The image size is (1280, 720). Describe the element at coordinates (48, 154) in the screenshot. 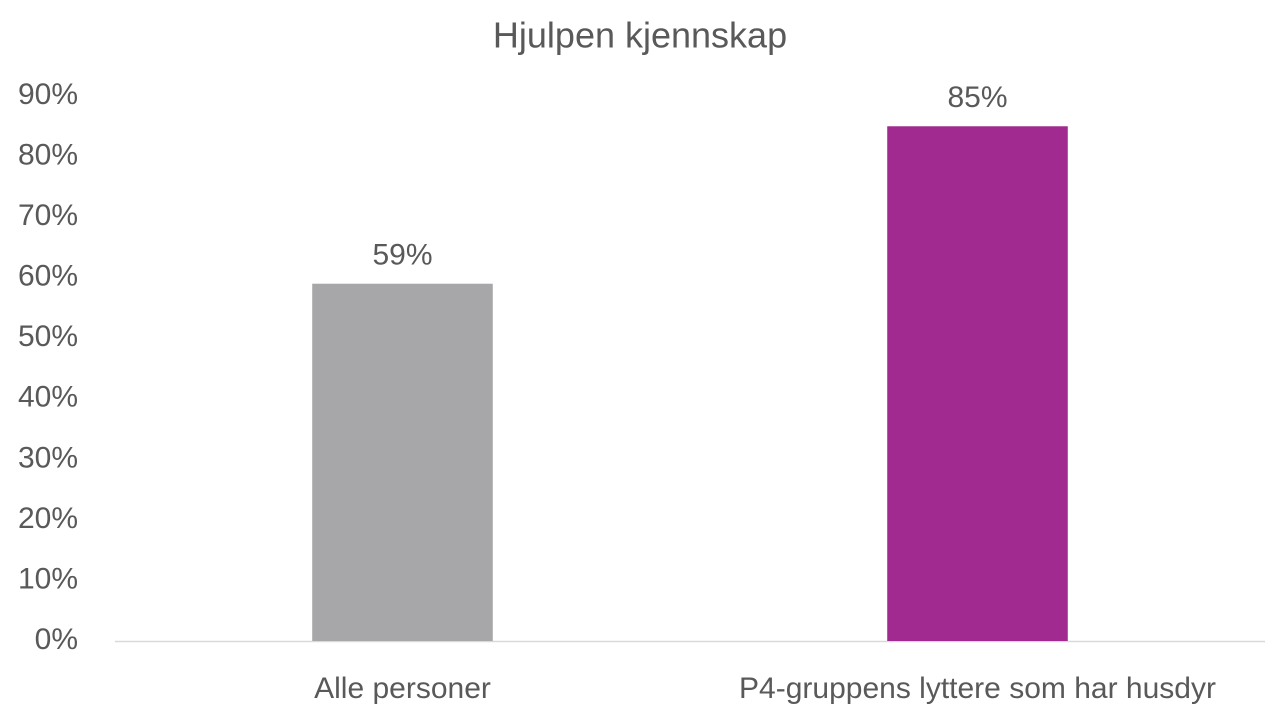

I see `y-tick-label: 80%` at that location.